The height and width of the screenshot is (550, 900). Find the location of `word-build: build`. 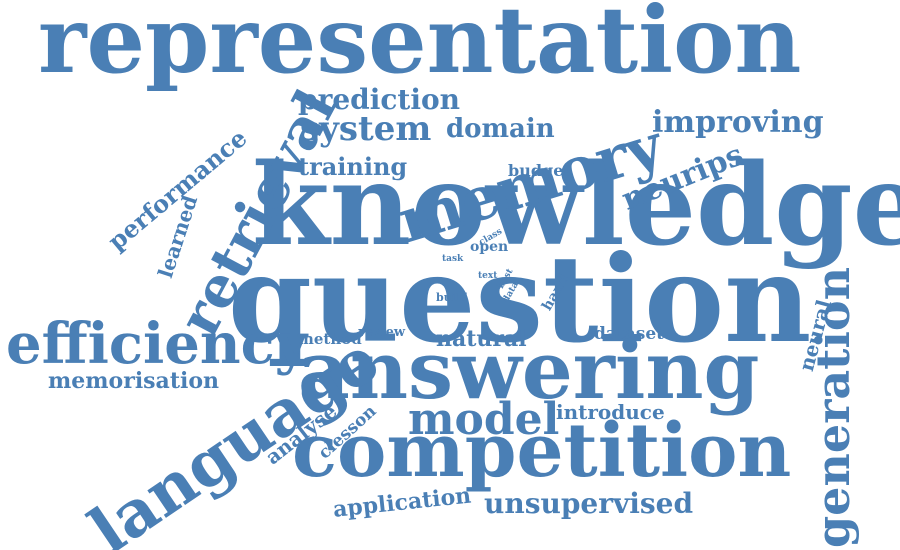

word-build: build is located at coordinates (452, 297).